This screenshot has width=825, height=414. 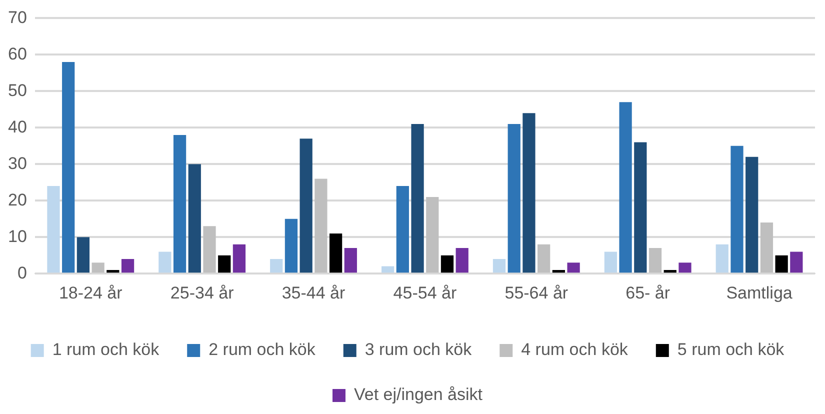 What do you see at coordinates (536, 292) in the screenshot?
I see `x-tick-label: 55-64 år` at bounding box center [536, 292].